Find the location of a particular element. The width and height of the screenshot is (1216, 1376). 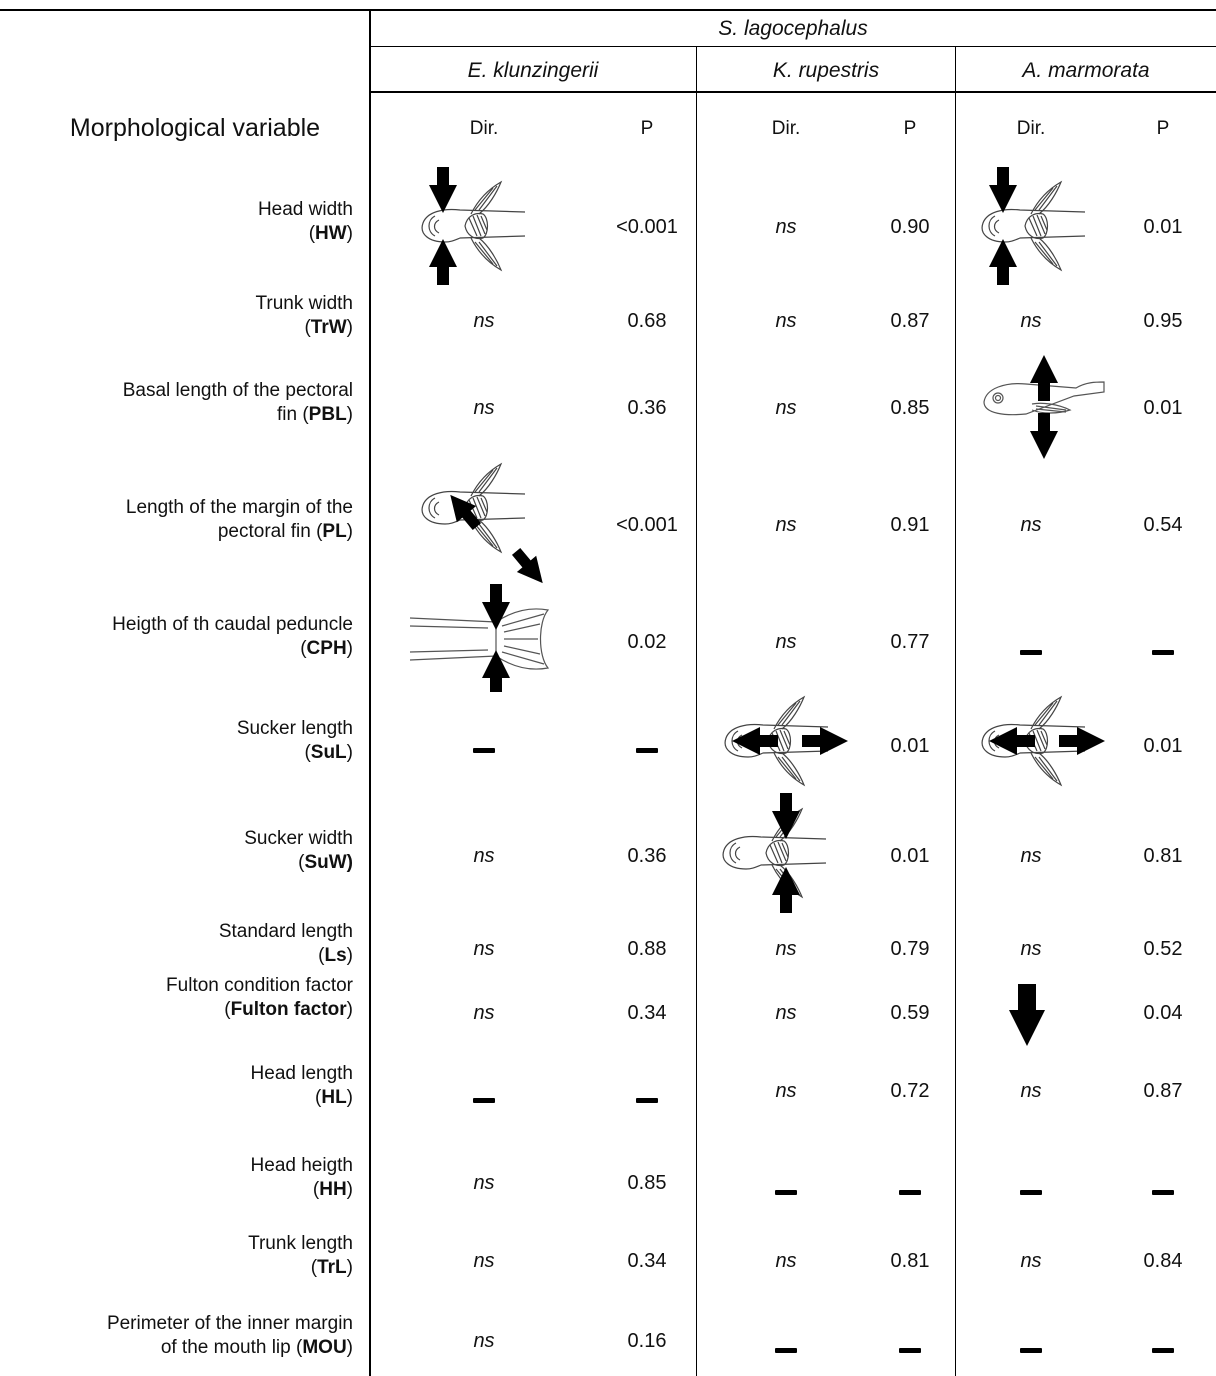

row-abbr: Ls is located at coordinates (335, 955).